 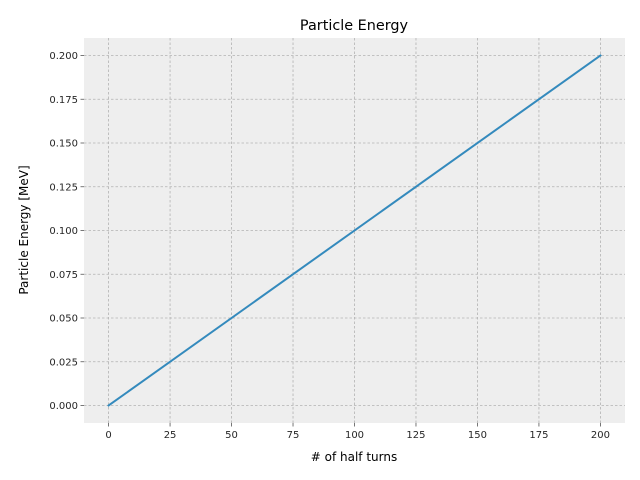 What do you see at coordinates (477, 435) in the screenshot?
I see `x-tick-label: 150` at bounding box center [477, 435].